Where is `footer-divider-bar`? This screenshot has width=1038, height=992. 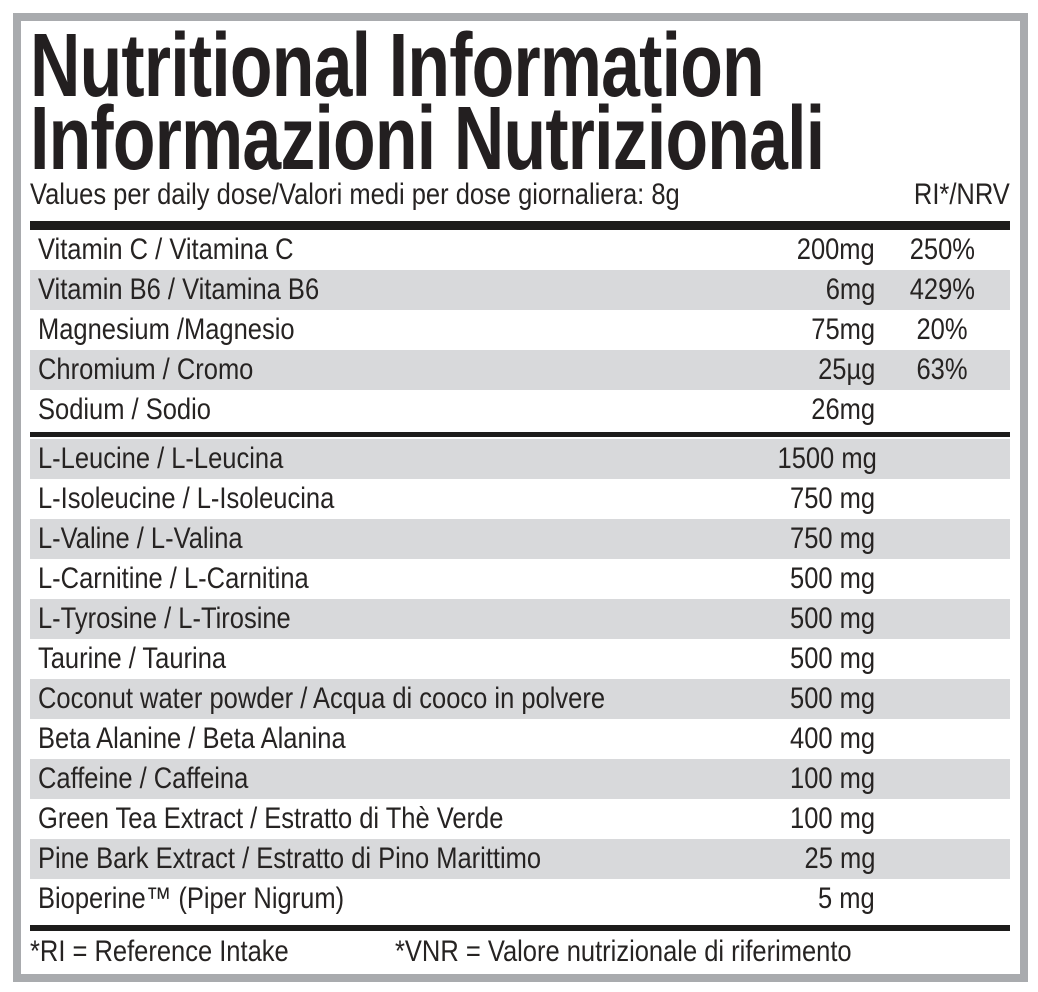 footer-divider-bar is located at coordinates (520, 928).